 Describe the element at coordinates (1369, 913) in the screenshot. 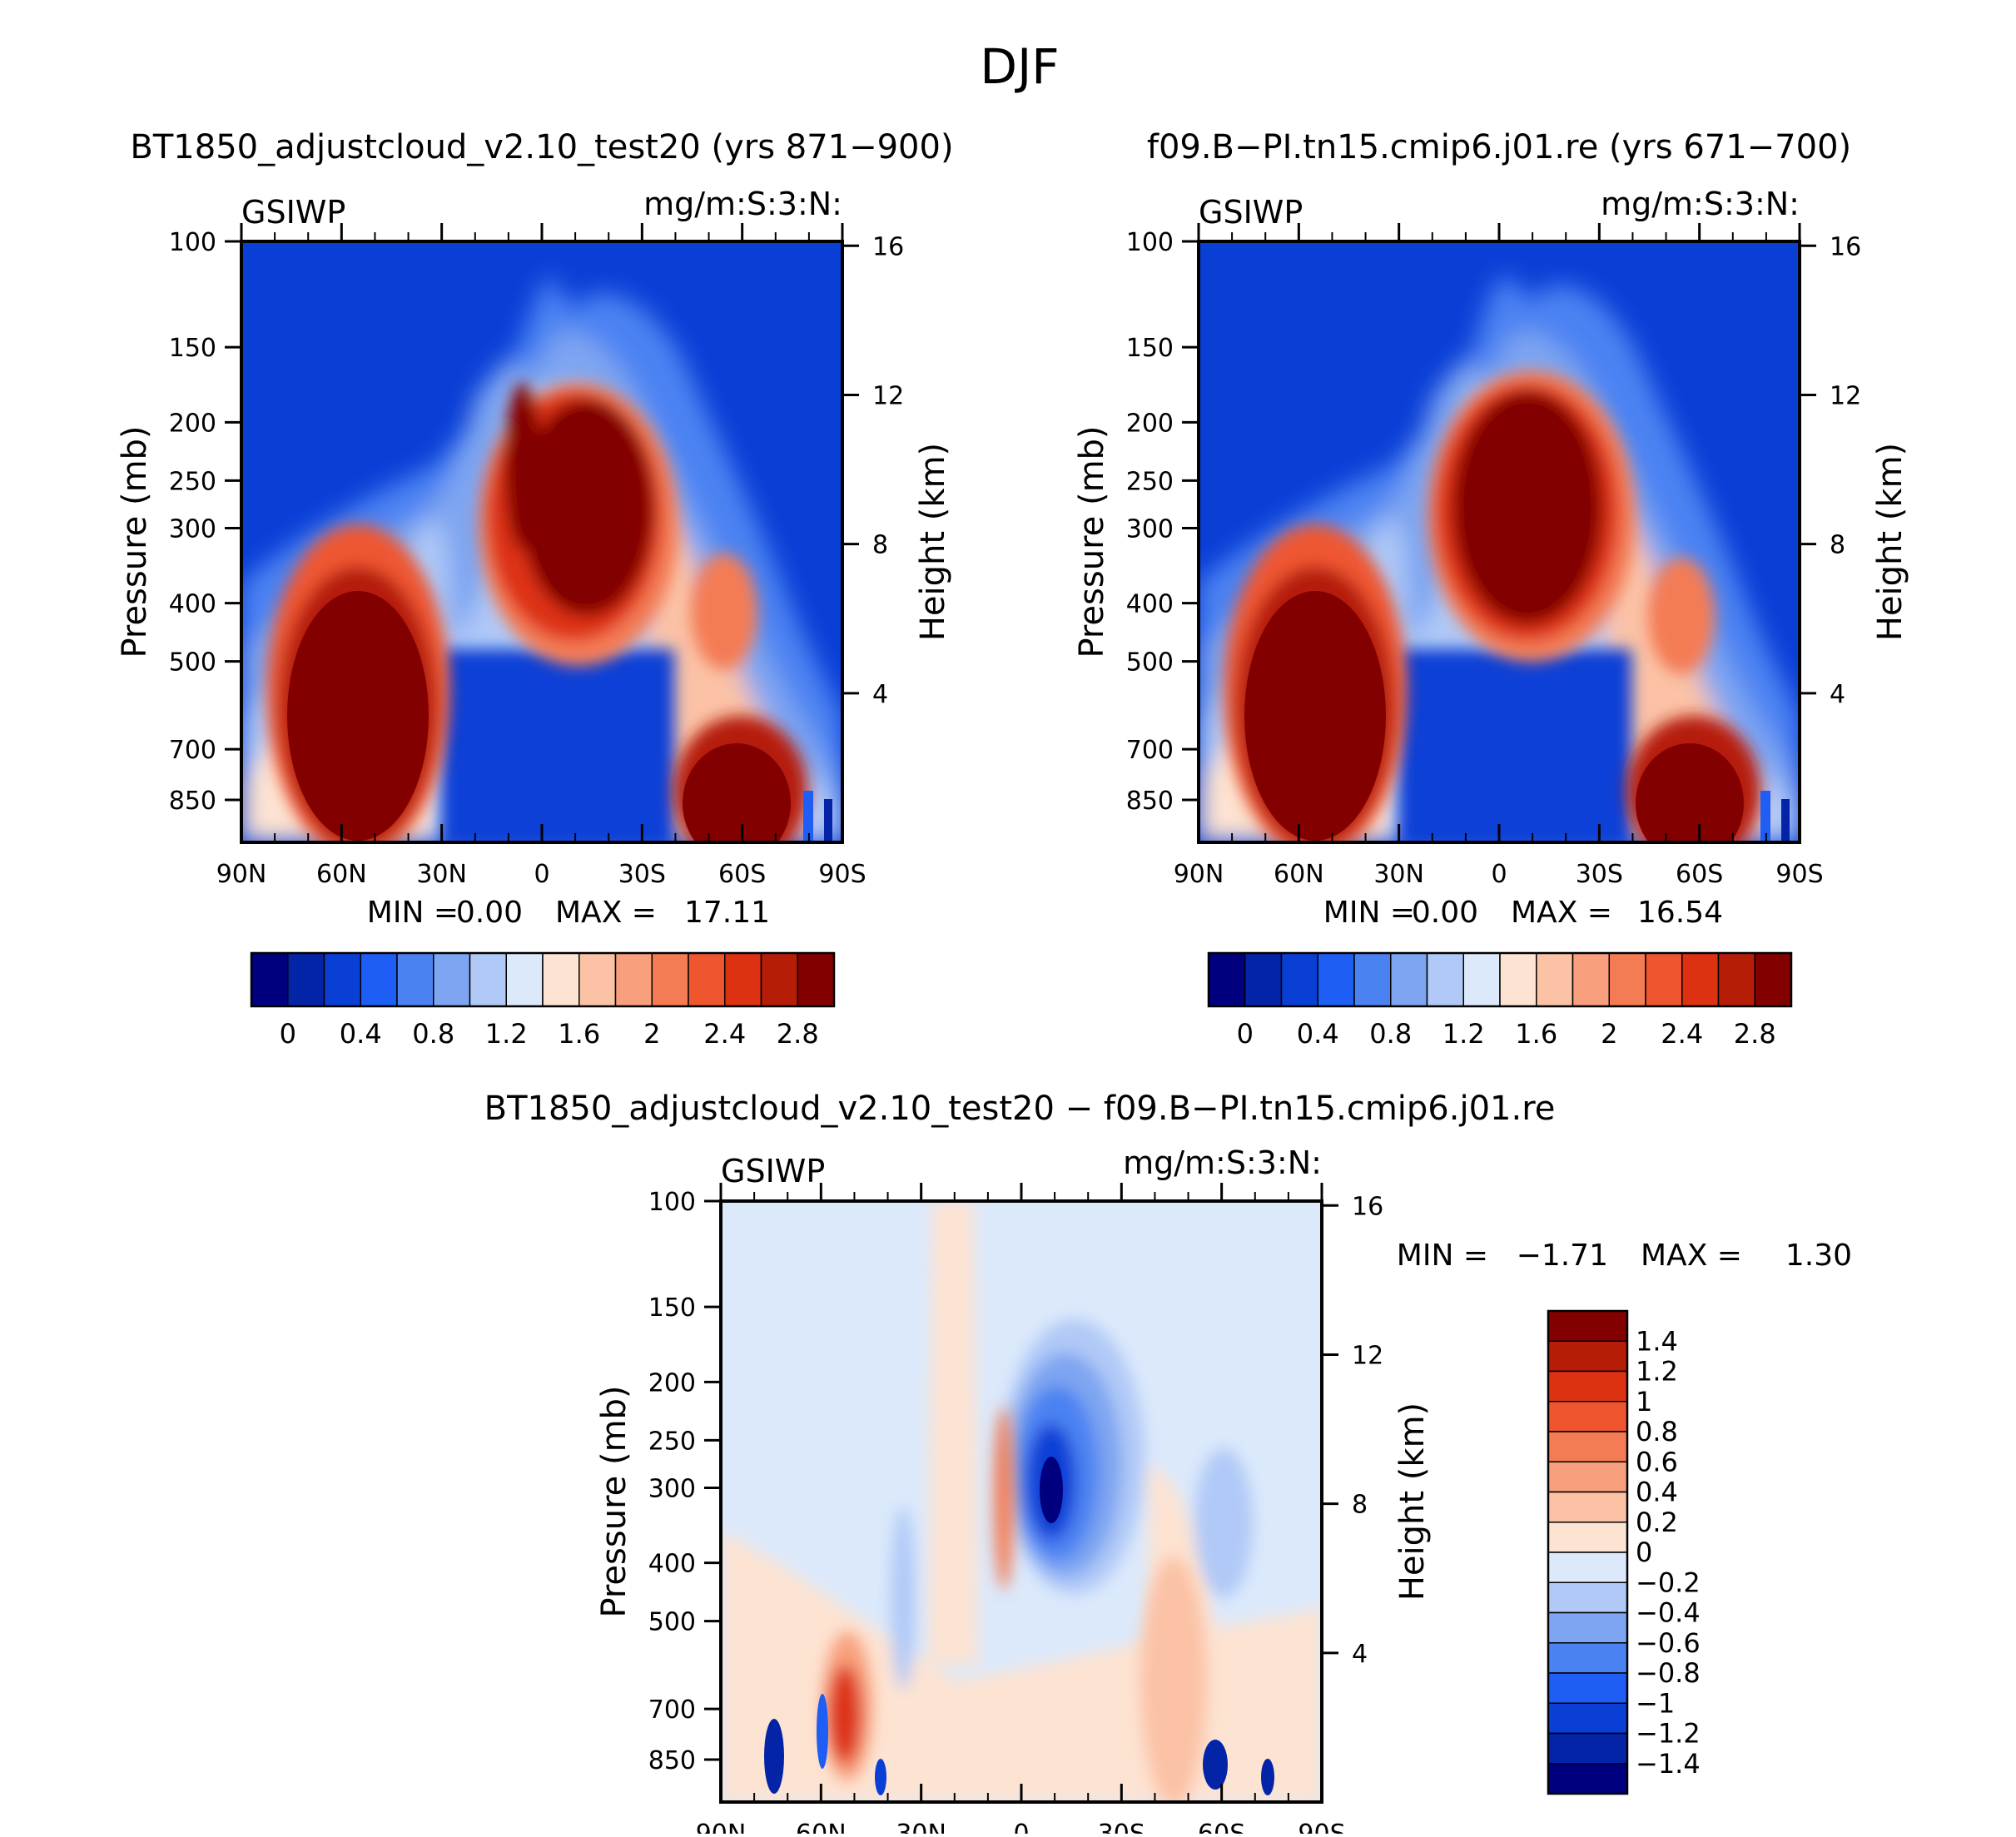

I see `panel-b-min-label: MIN =` at that location.